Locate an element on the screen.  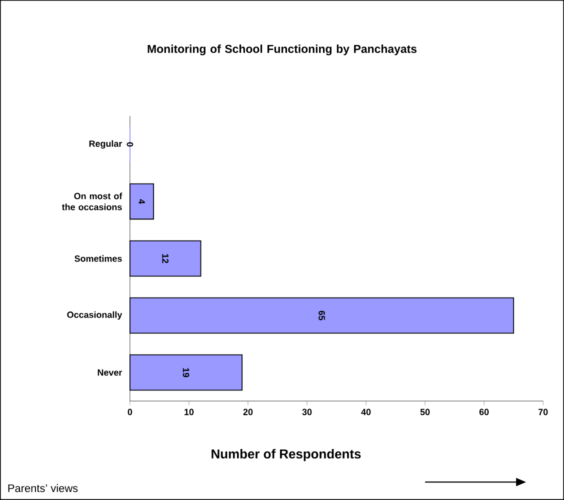
data-label: 12 is located at coordinates (165, 259).